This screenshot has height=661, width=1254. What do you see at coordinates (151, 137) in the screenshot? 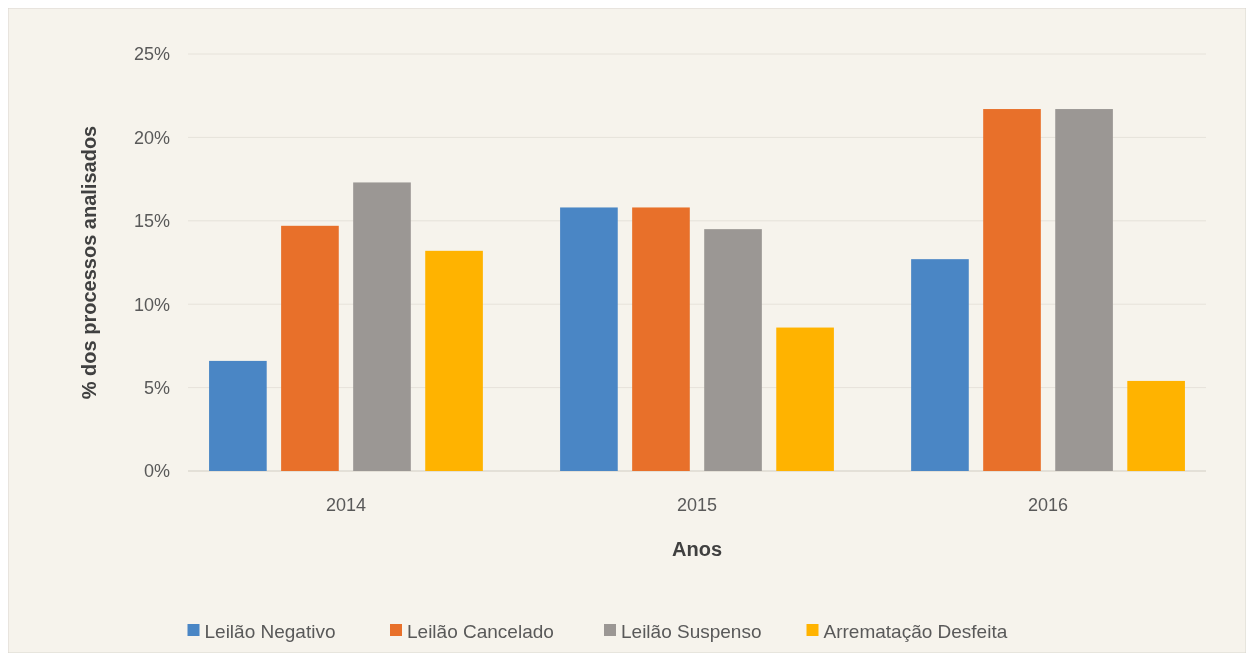
I see `y-tick-label: 20%` at bounding box center [151, 137].